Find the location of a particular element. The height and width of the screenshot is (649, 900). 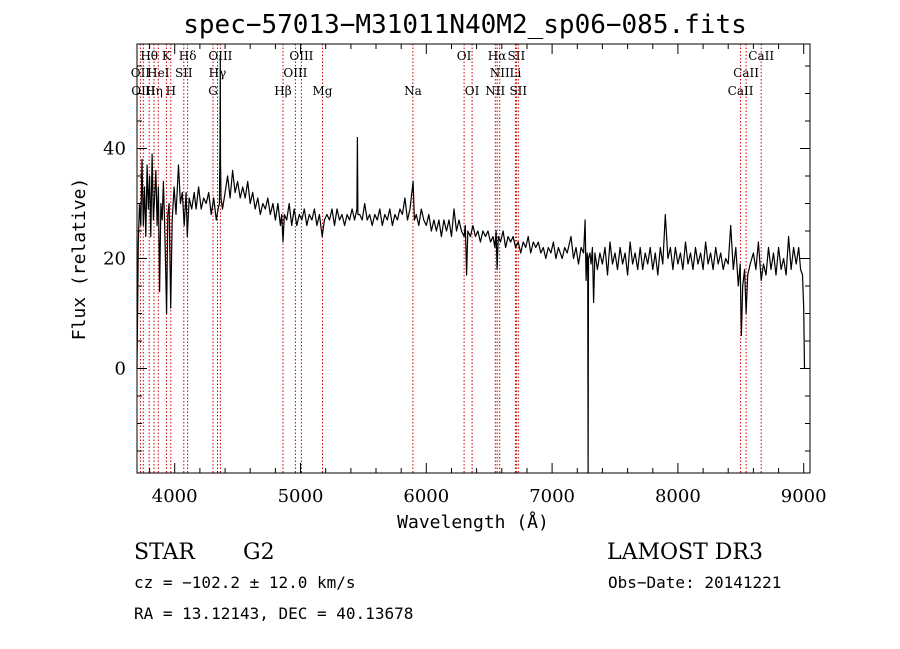

line-label-14: NII is located at coordinates (500, 73).